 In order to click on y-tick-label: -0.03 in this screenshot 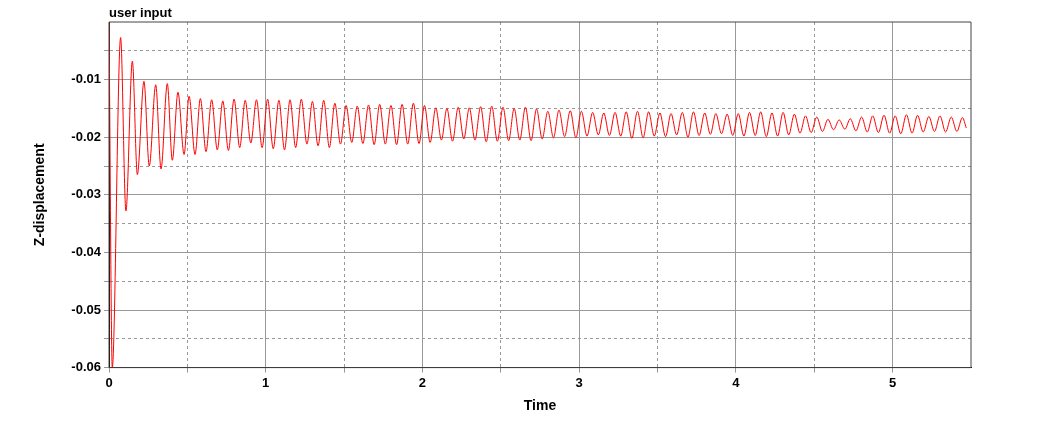, I will do `click(86, 194)`.